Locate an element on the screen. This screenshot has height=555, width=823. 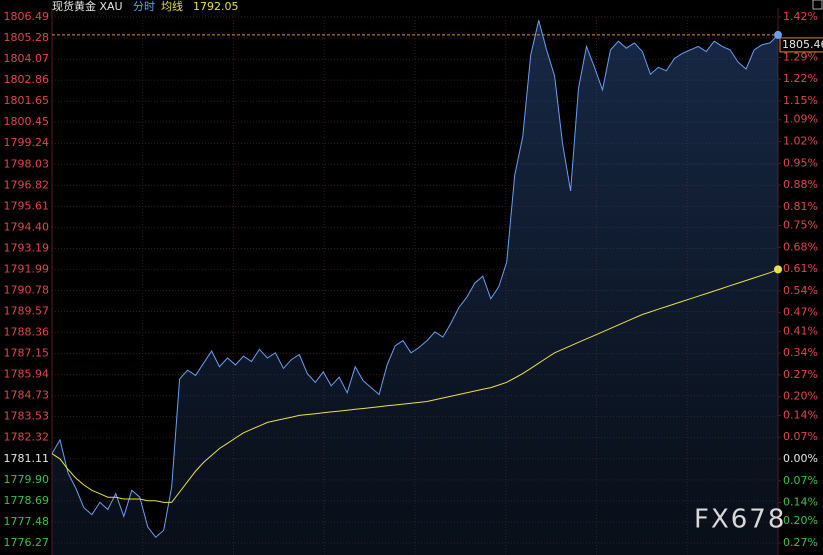
y-tick-label: 1800.45 is located at coordinates (27, 121).